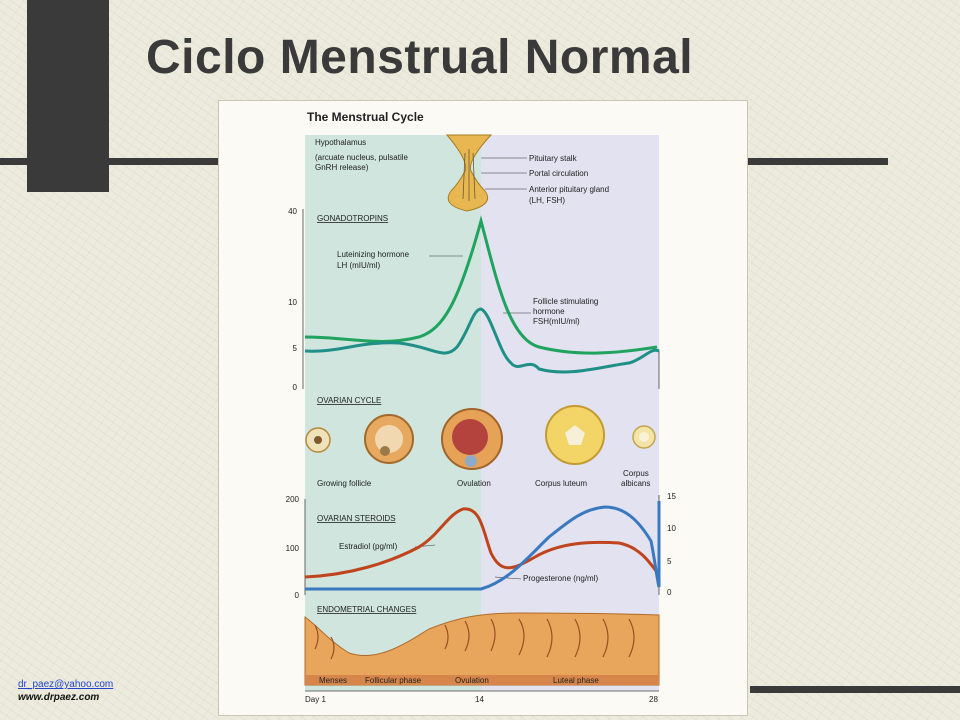 The width and height of the screenshot is (960, 720). Describe the element at coordinates (469, 173) in the screenshot. I see `pituitary-illustration` at that location.